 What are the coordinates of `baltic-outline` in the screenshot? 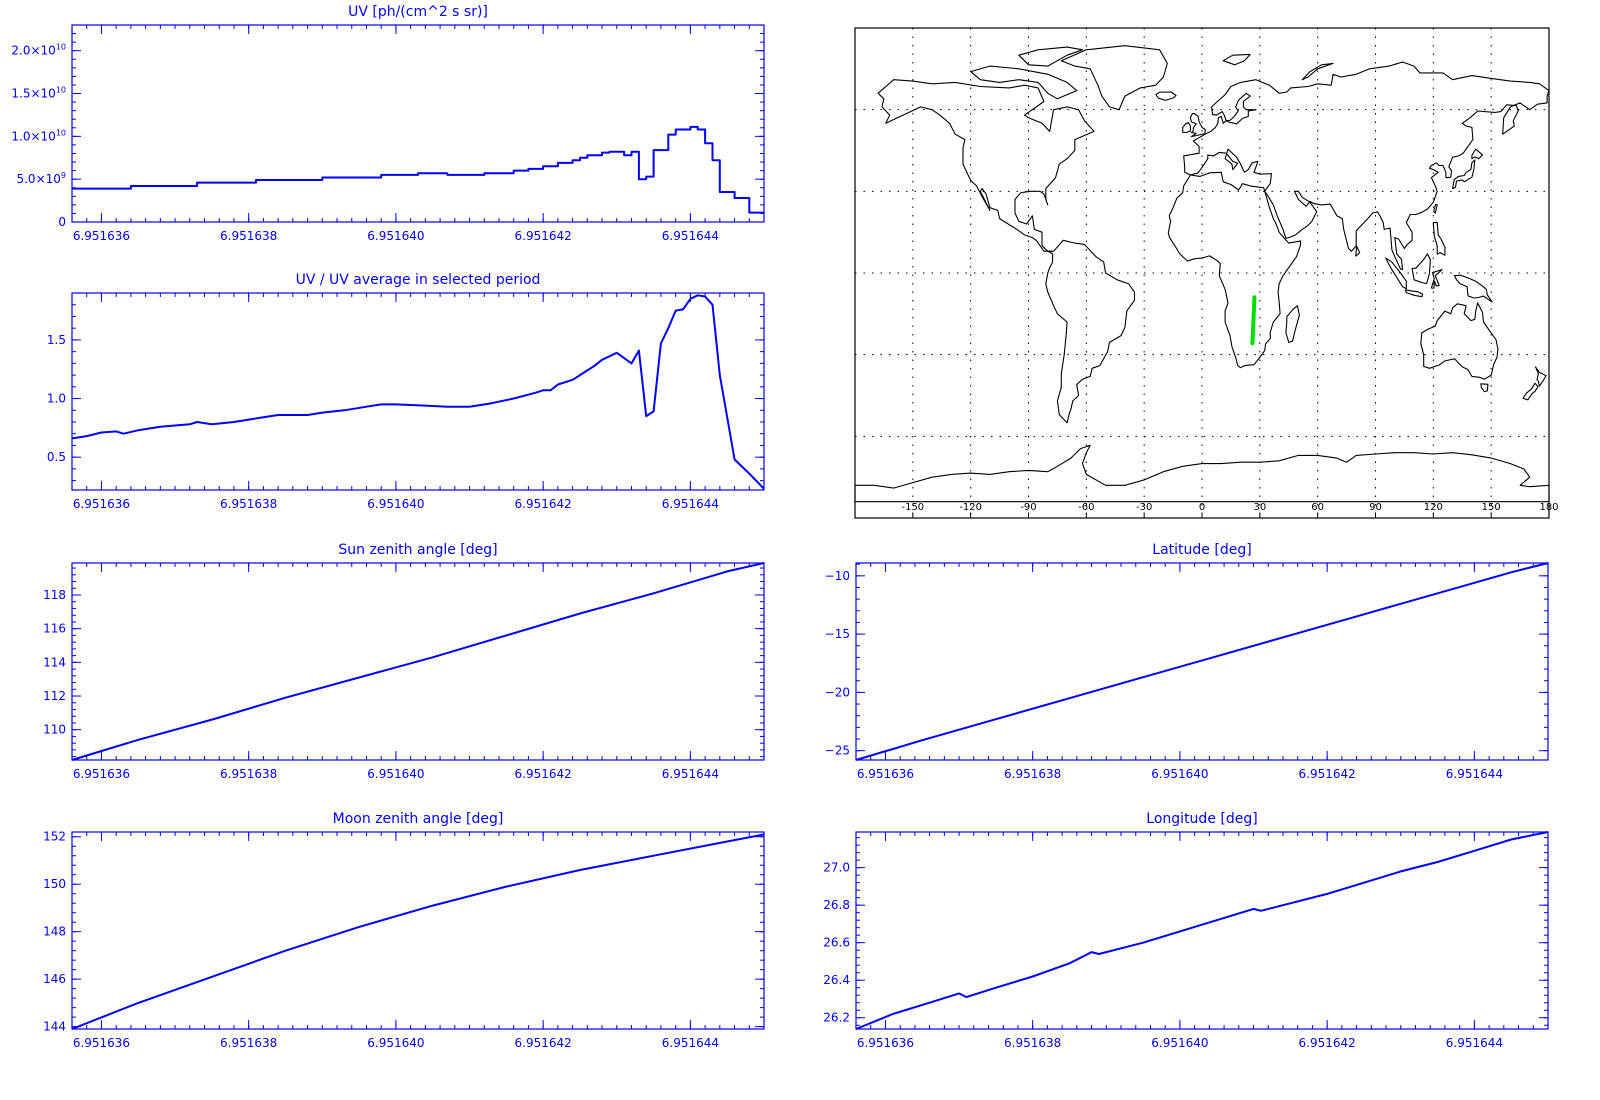 It's located at (1241, 108).